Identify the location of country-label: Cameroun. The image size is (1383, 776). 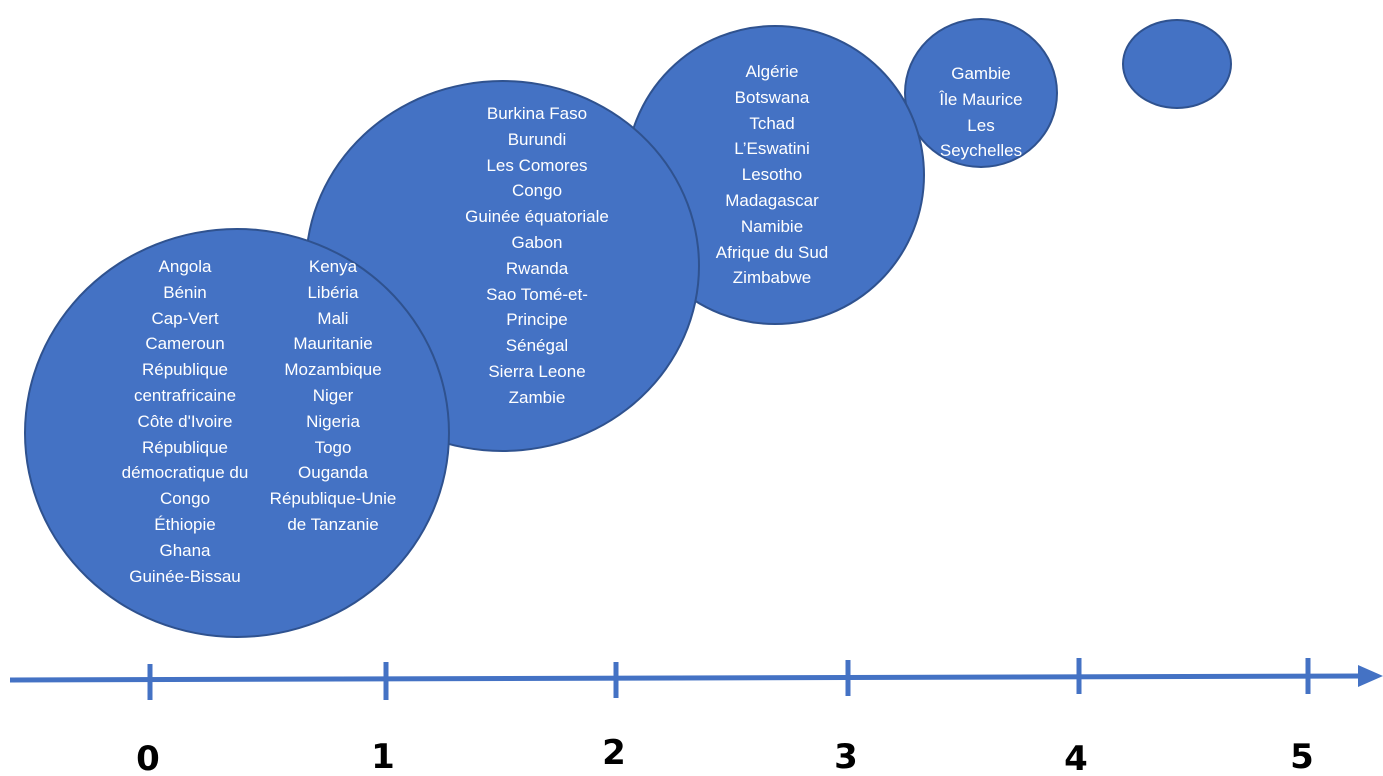
(185, 344).